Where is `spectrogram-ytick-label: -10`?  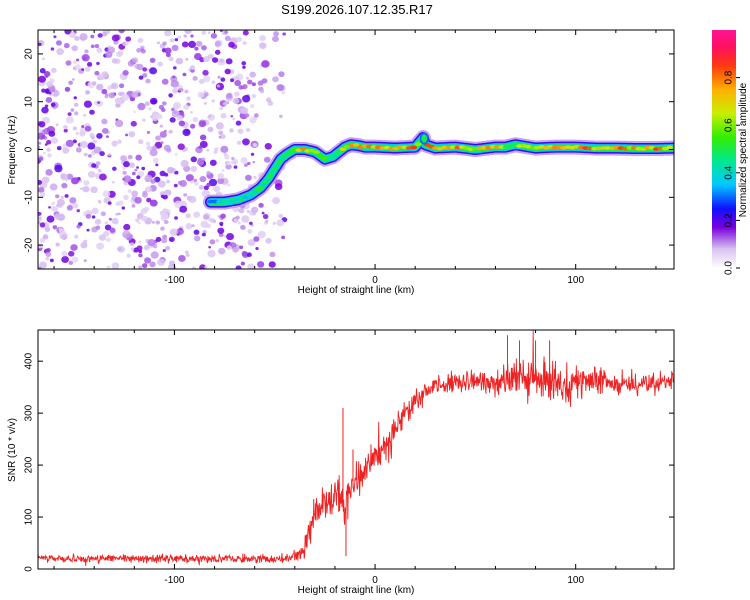
spectrogram-ytick-label: -10 is located at coordinates (29, 197).